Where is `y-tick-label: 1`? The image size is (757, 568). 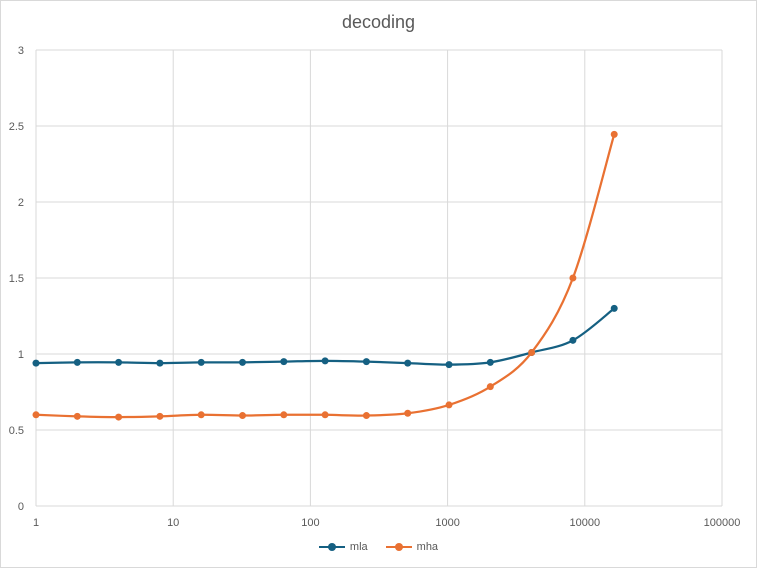 y-tick-label: 1 is located at coordinates (21, 355).